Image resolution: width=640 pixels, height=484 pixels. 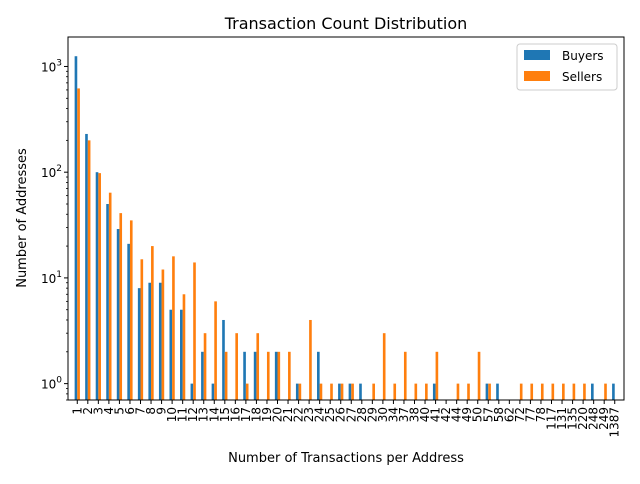 I want to click on y-tick-label: 101, so click(x=51, y=278).